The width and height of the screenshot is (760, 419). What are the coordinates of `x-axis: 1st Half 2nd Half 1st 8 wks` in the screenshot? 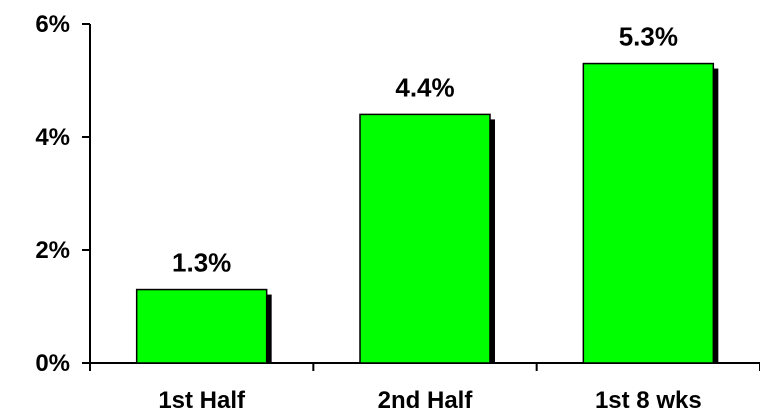 It's located at (424, 388).